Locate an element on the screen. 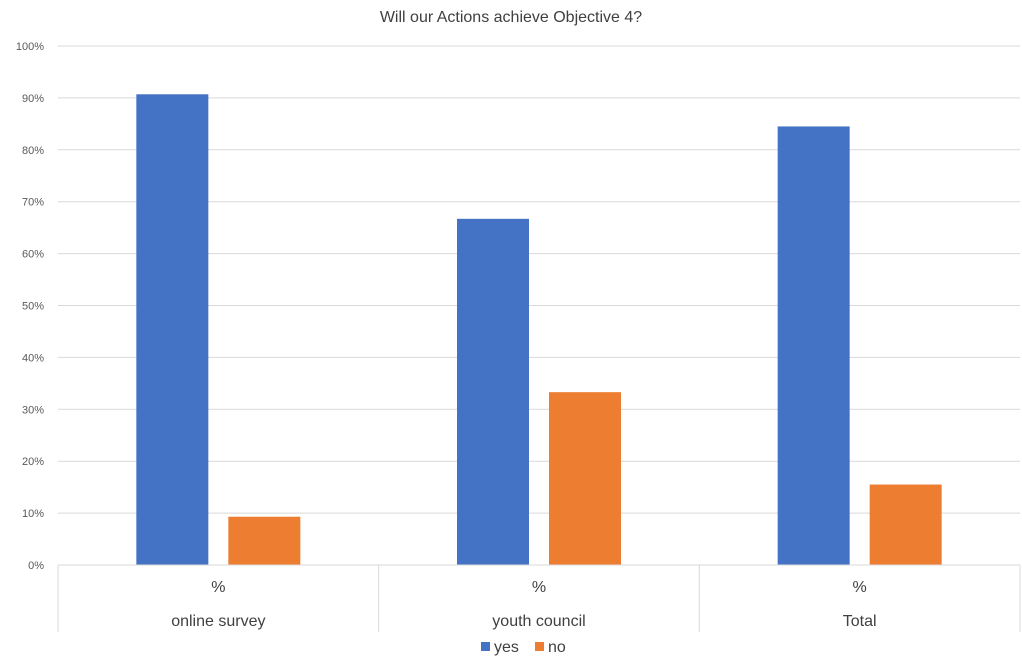 The width and height of the screenshot is (1022, 668). y-axis: 0% 10% 20% 30% 40% 50% 60% 70% 80% 90% 100% is located at coordinates (30, 306).